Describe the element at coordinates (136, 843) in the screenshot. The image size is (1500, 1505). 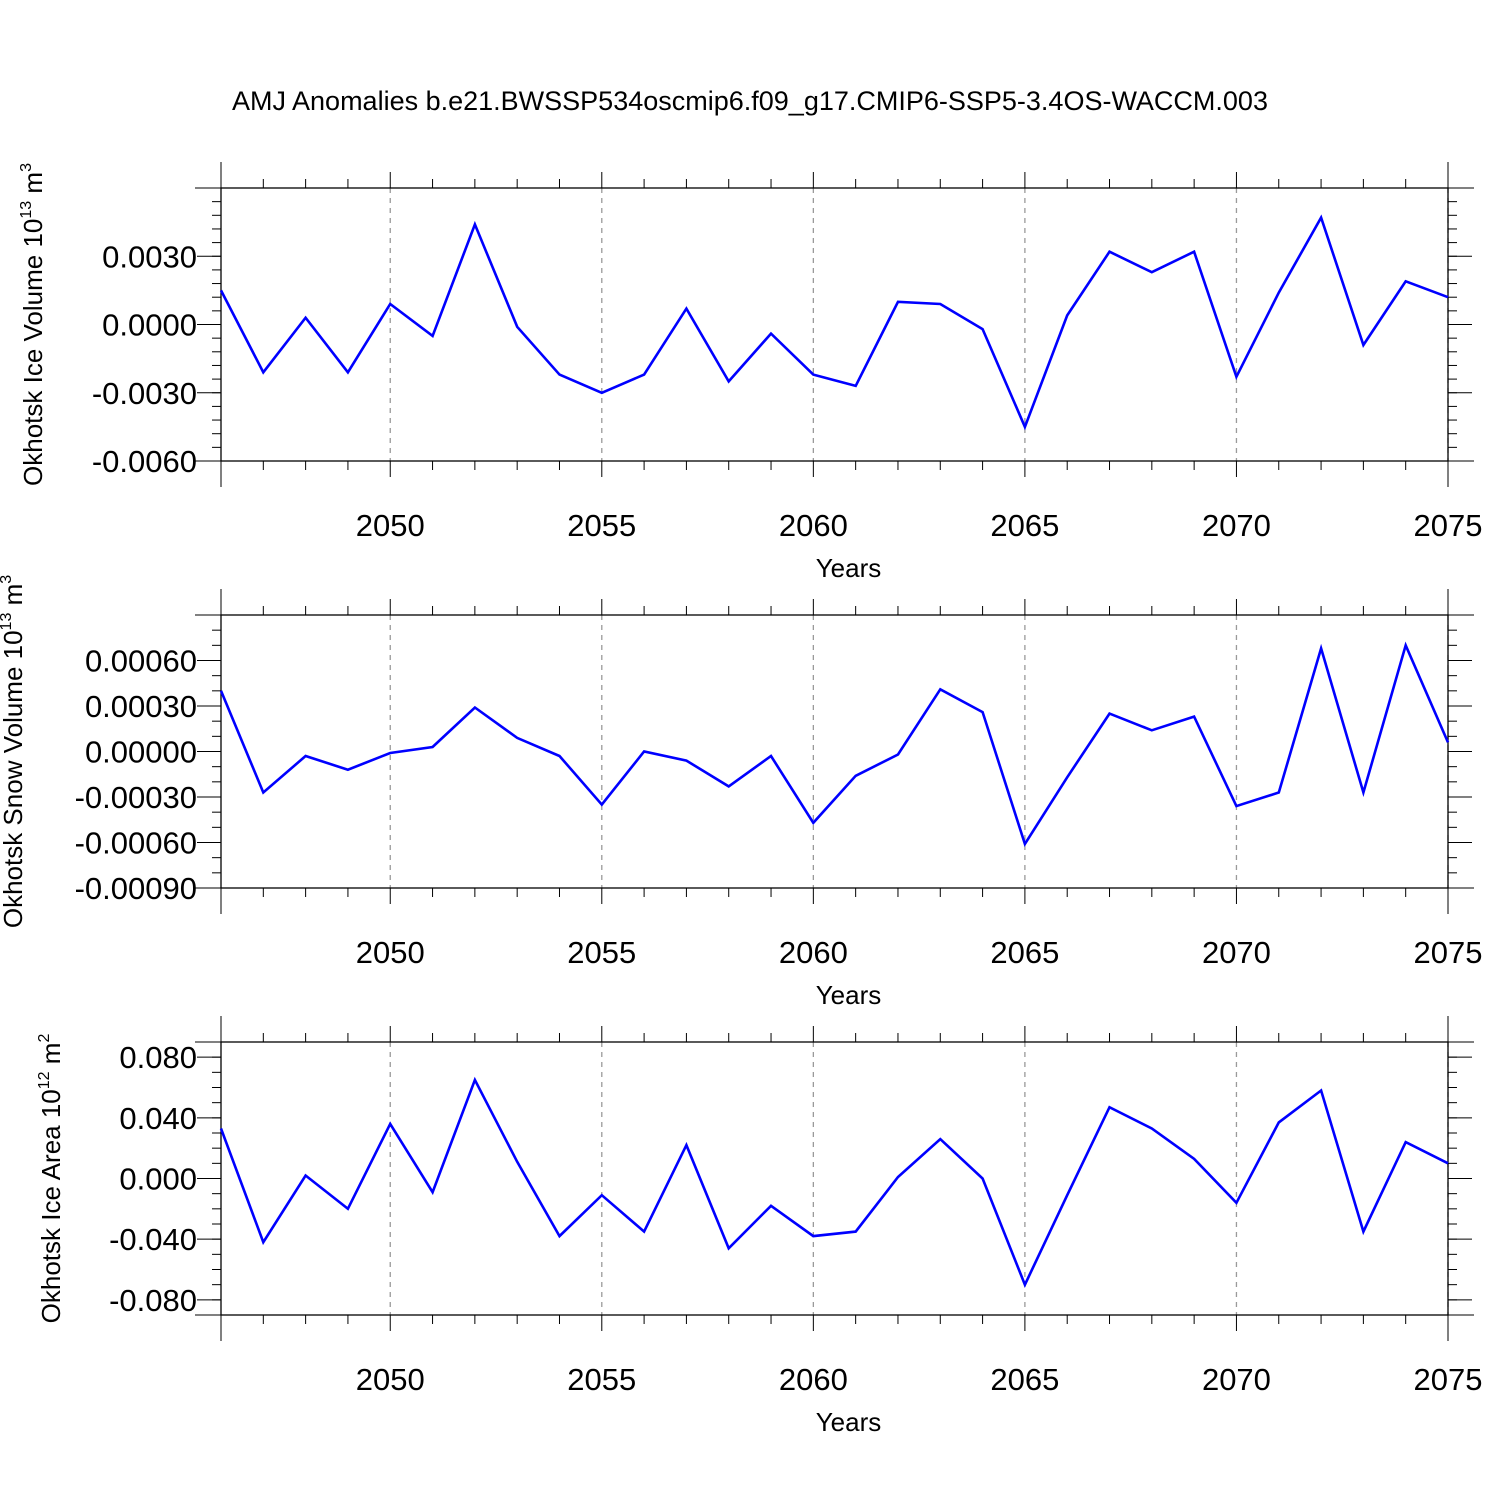
I see `y-tick-label: -0.00060` at that location.